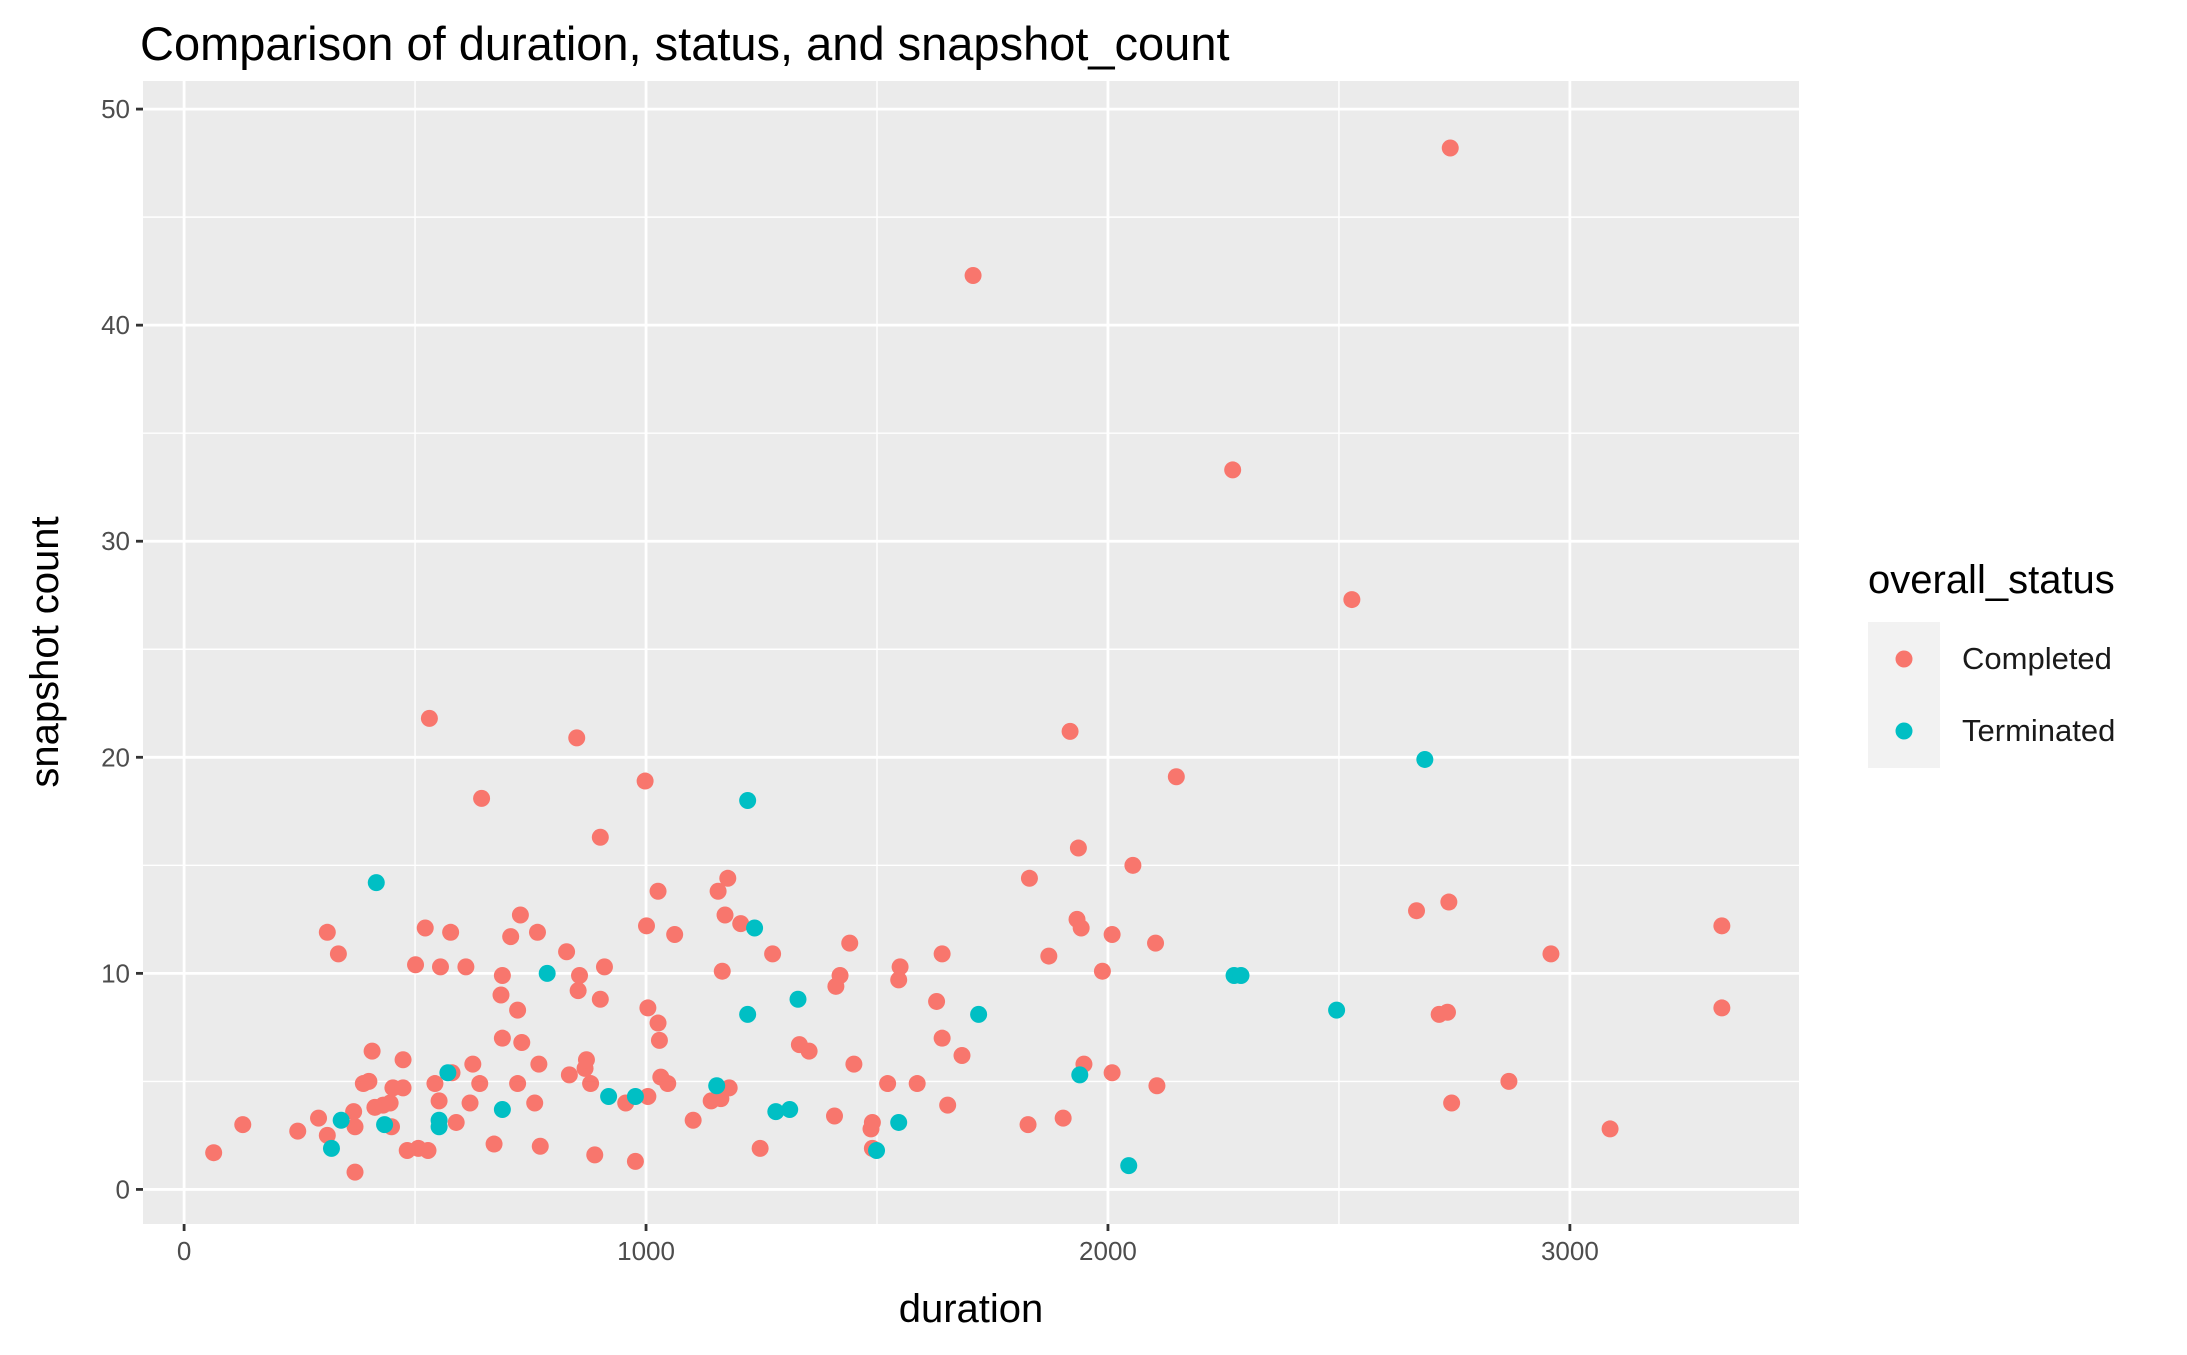  What do you see at coordinates (1904, 731) in the screenshot?
I see `legend-key-terminated` at bounding box center [1904, 731].